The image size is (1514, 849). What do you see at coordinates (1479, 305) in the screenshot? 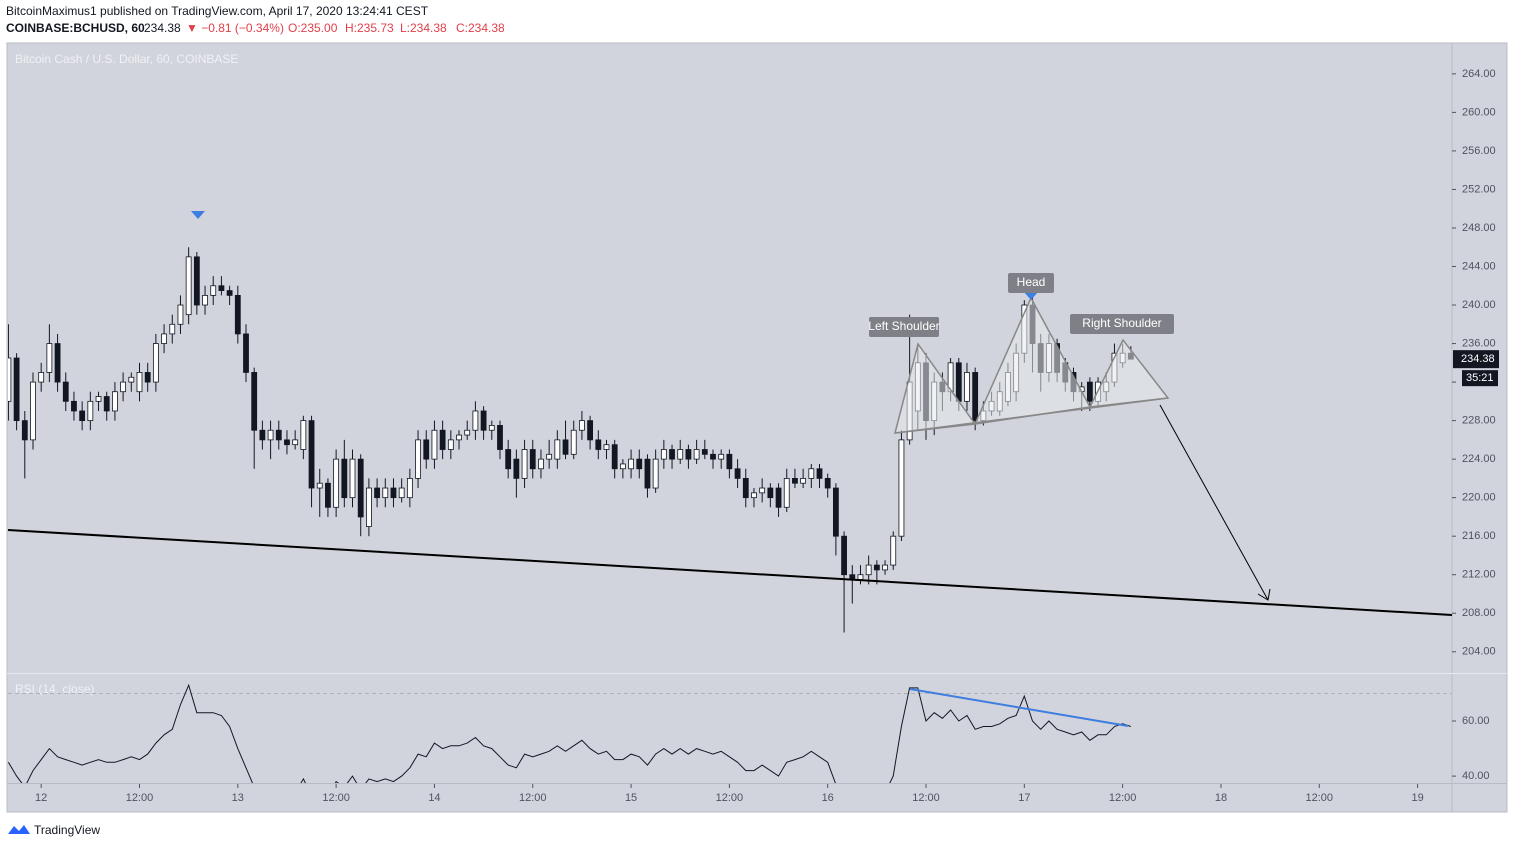
I see `y-tick-label: 240.00` at bounding box center [1479, 305].